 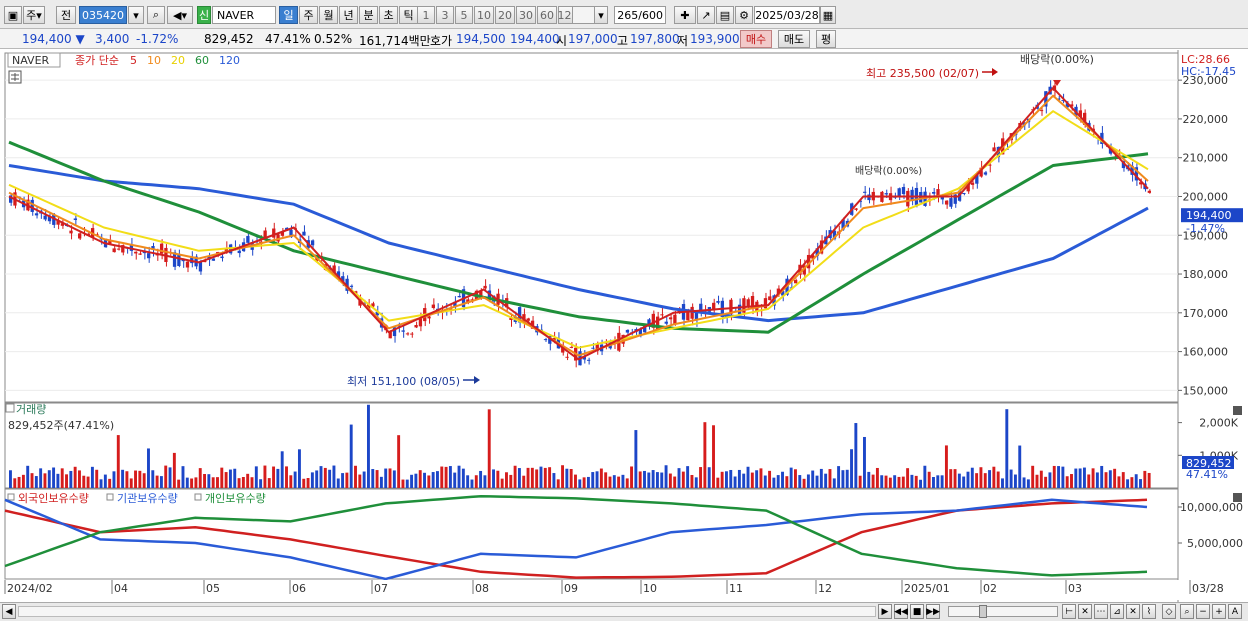 I want to click on interval-button-60: 60, so click(x=547, y=15).